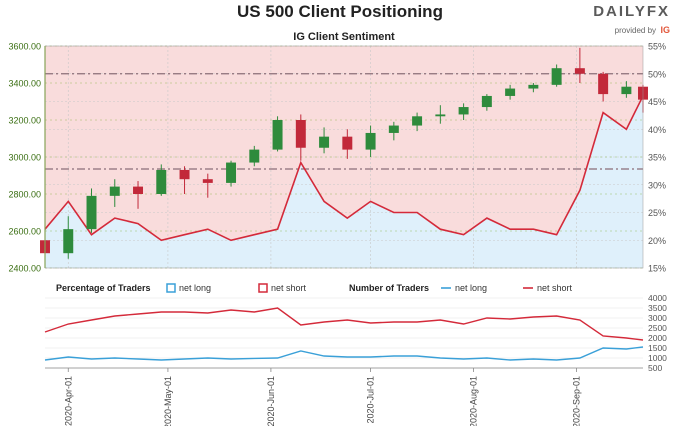  Describe the element at coordinates (344, 37) in the screenshot. I see `panel-title: IG Client Sentiment` at that location.